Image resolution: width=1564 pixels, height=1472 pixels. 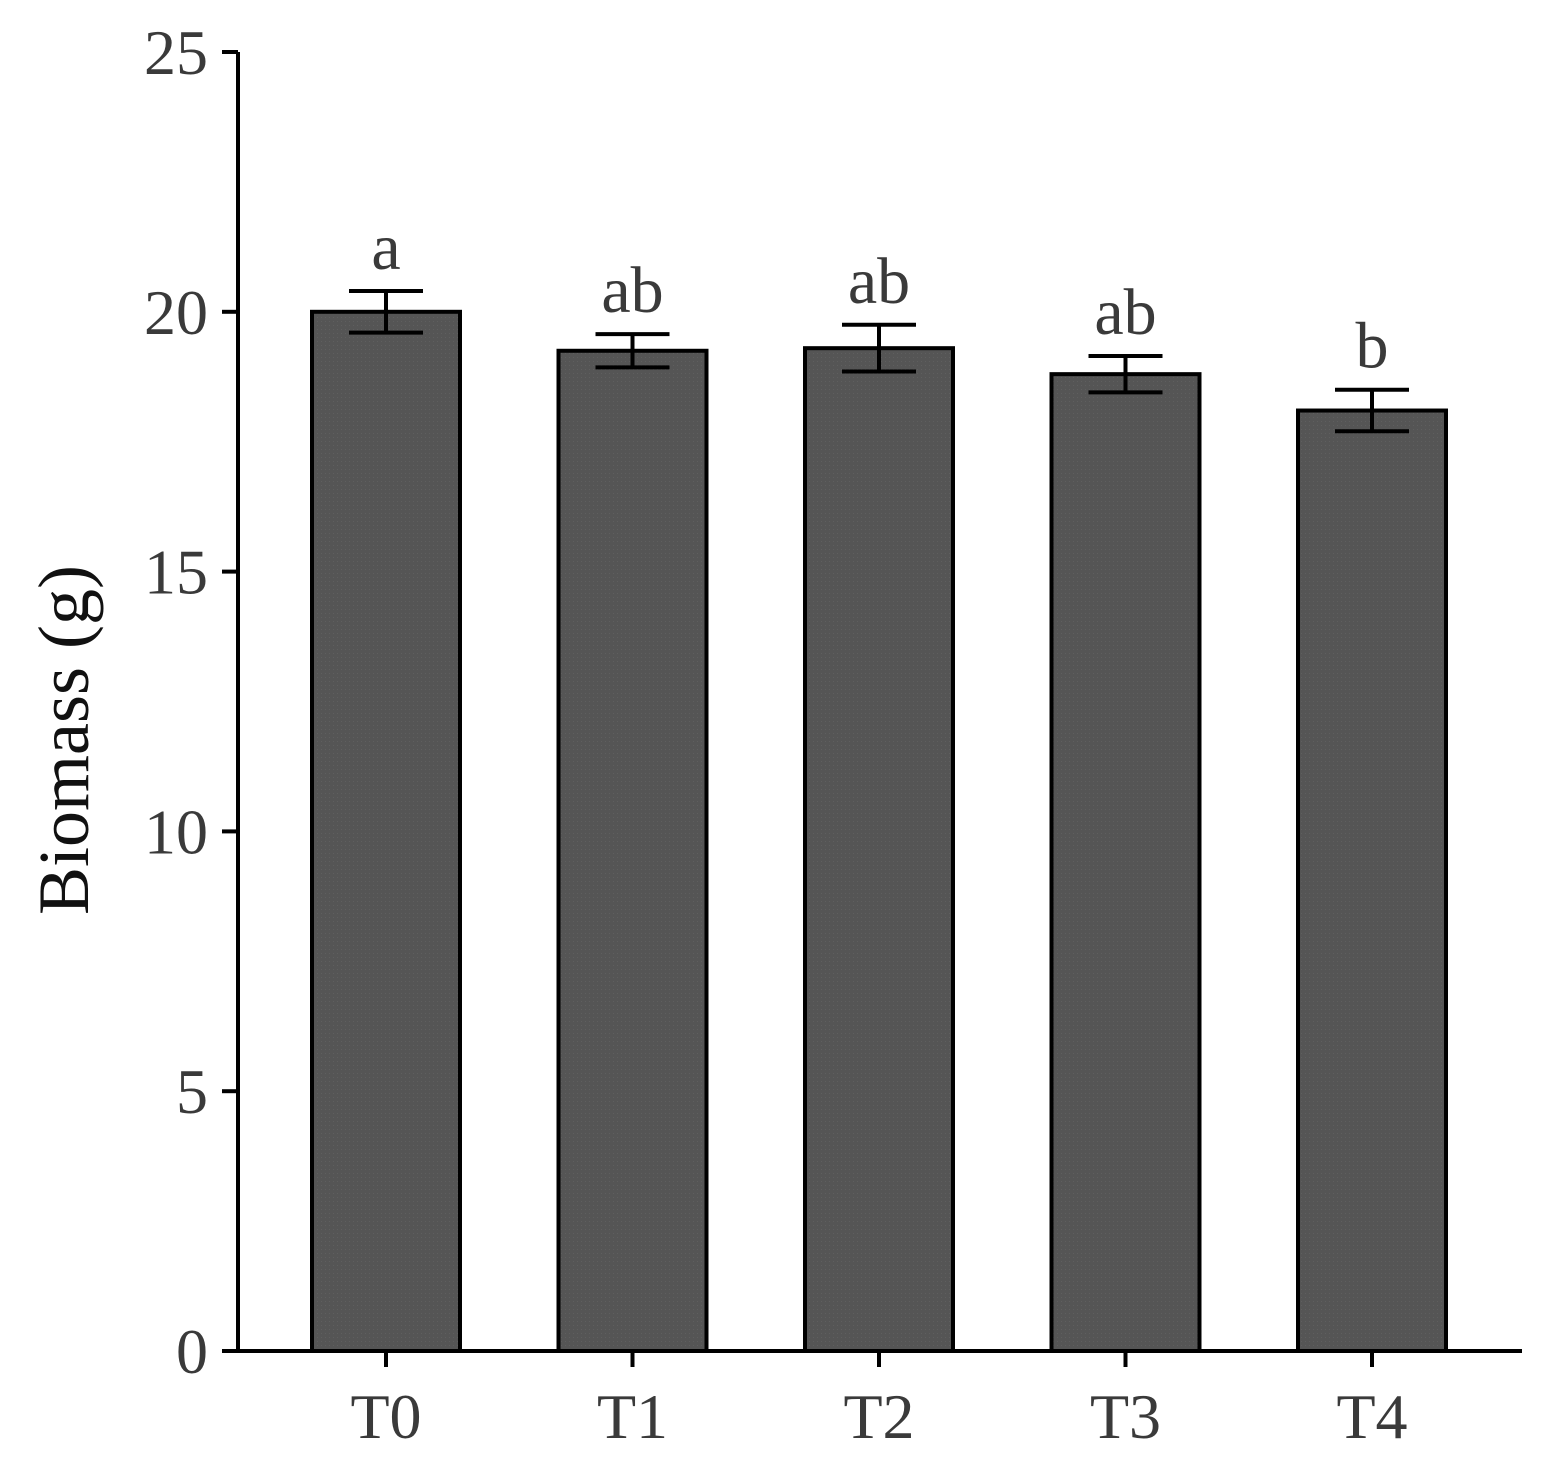 What do you see at coordinates (1125, 374) in the screenshot?
I see `error-bar-t3` at bounding box center [1125, 374].